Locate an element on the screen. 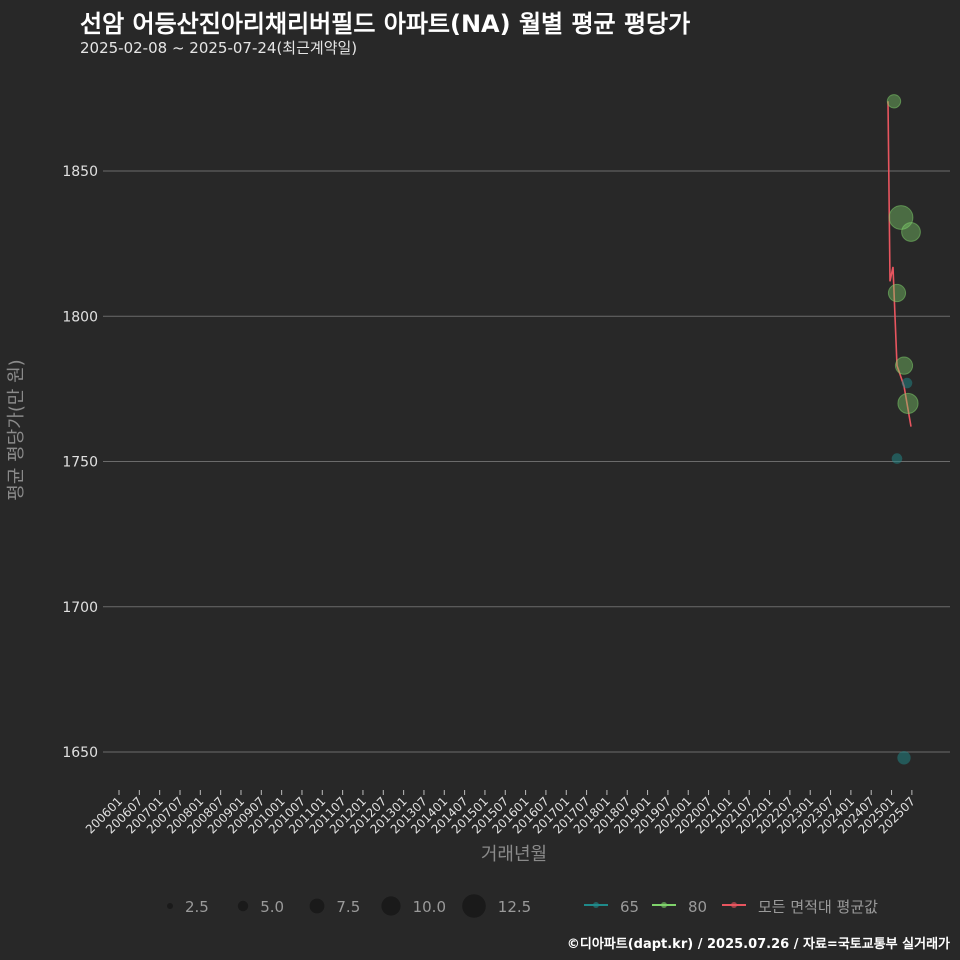 This screenshot has width=960, height=960. y-tick-label: 1700 is located at coordinates (80, 608).